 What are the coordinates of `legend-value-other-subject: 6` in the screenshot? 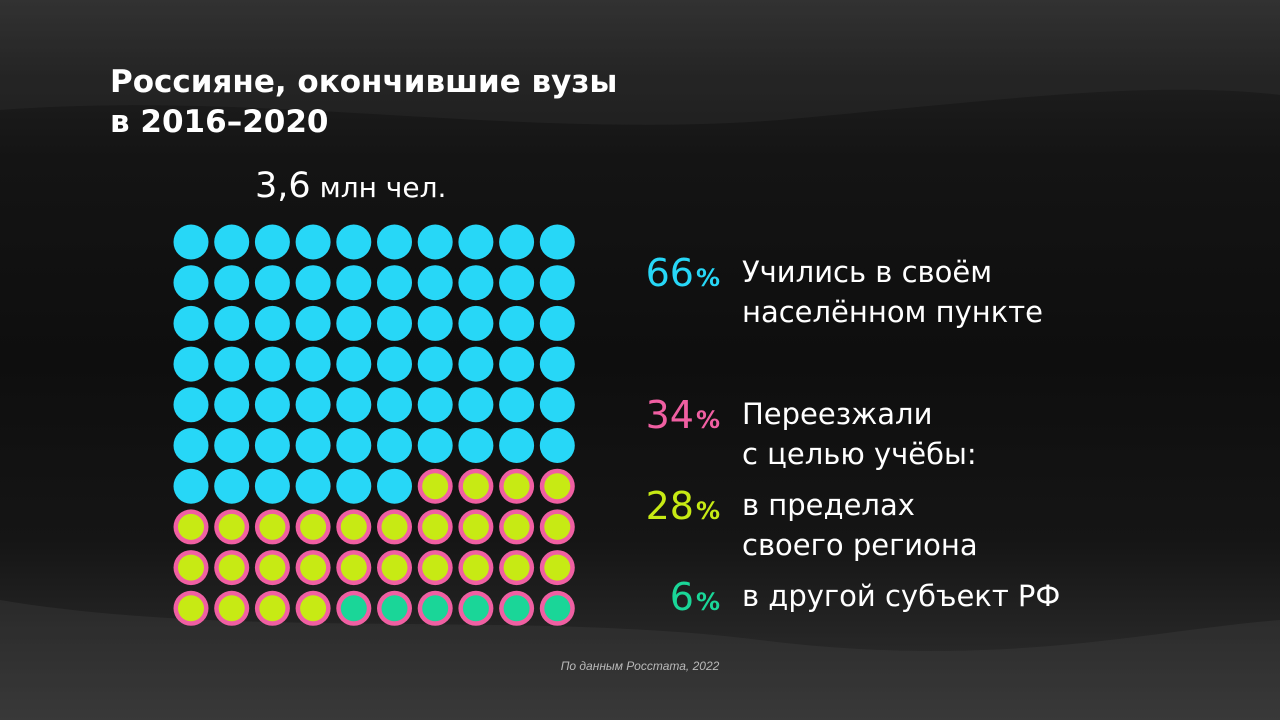 It's located at (681, 597).